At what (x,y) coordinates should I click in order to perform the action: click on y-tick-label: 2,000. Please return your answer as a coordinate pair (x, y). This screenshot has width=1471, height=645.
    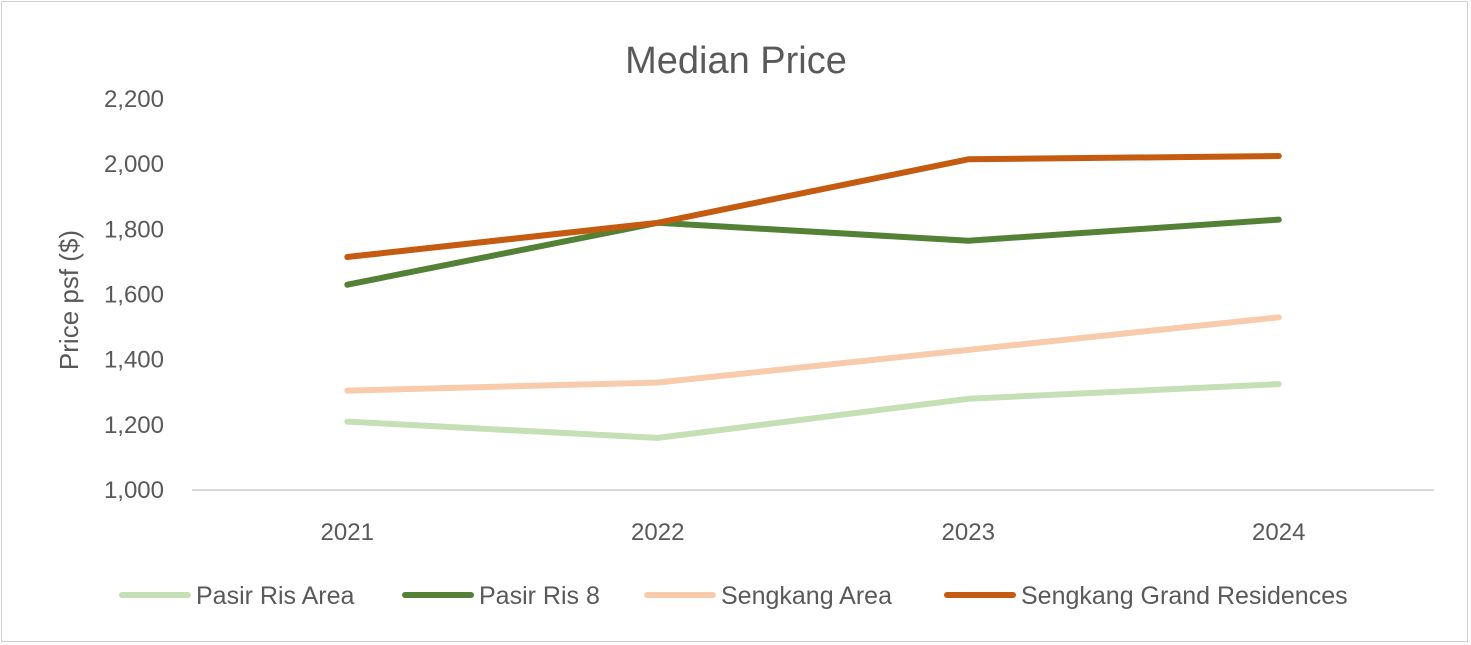
    Looking at the image, I should click on (134, 164).